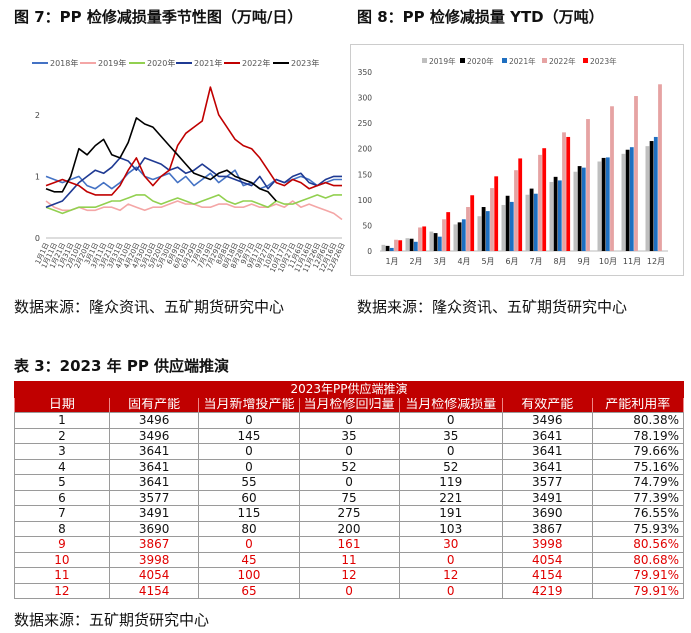 This screenshot has height=633, width=691. I want to click on table-row: 6 3577 60 75 221 3491 77.39%, so click(349, 497).